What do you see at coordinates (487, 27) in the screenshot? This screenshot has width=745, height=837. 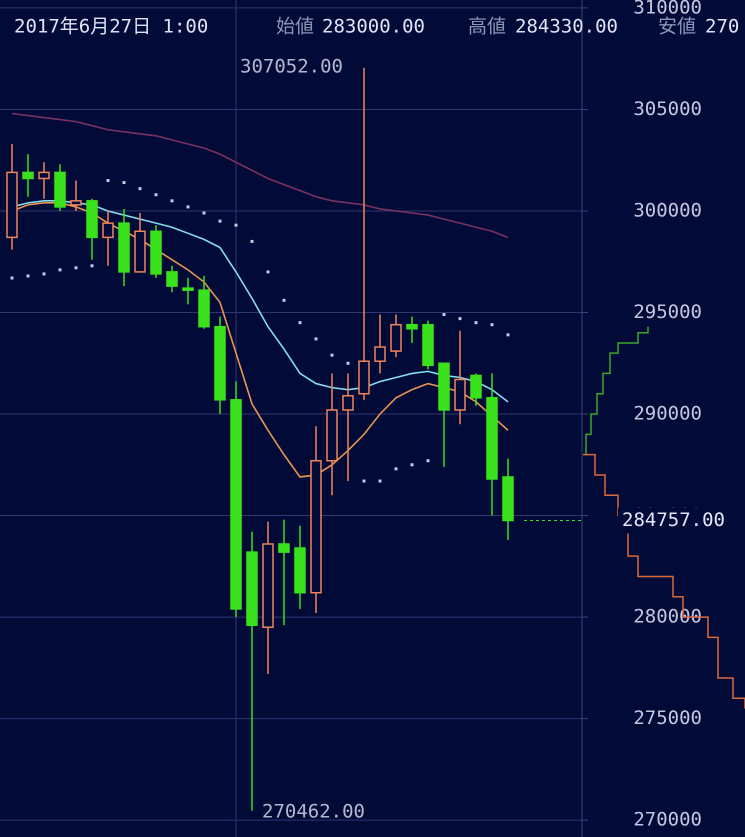 I see `header-label: 高値` at bounding box center [487, 27].